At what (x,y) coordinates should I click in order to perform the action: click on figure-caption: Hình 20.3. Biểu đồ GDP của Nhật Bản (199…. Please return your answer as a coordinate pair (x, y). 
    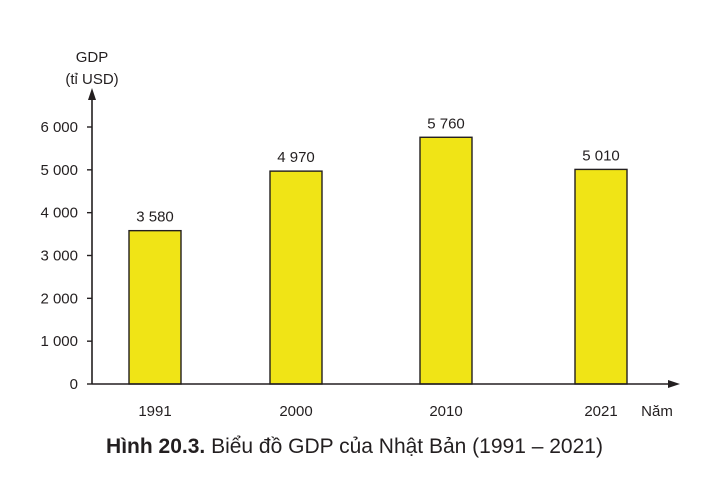
    Looking at the image, I should click on (354, 447).